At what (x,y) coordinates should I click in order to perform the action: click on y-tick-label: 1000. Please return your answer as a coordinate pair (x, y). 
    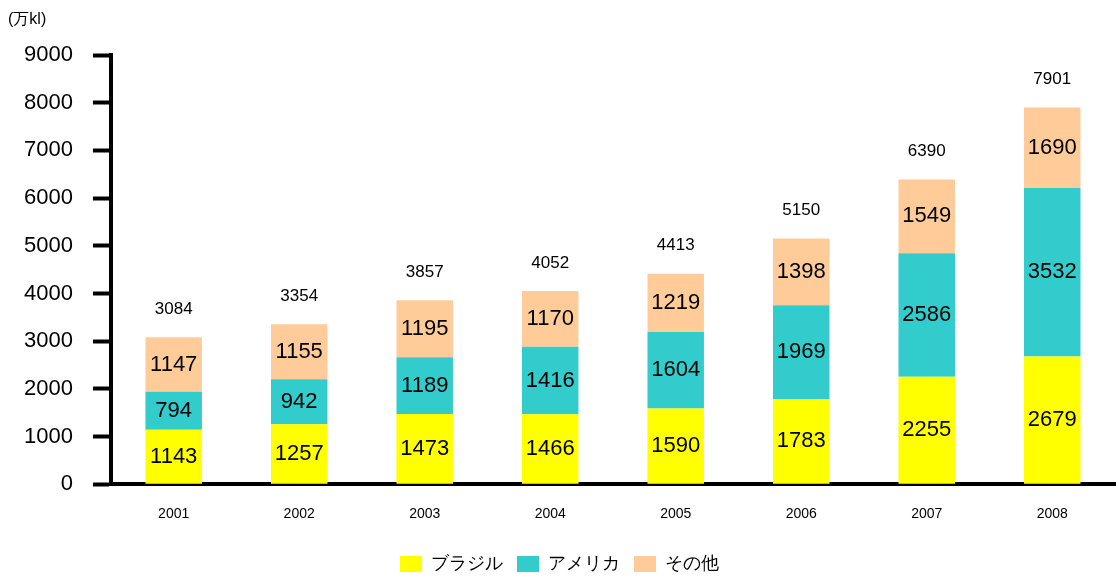
    Looking at the image, I should click on (48, 435).